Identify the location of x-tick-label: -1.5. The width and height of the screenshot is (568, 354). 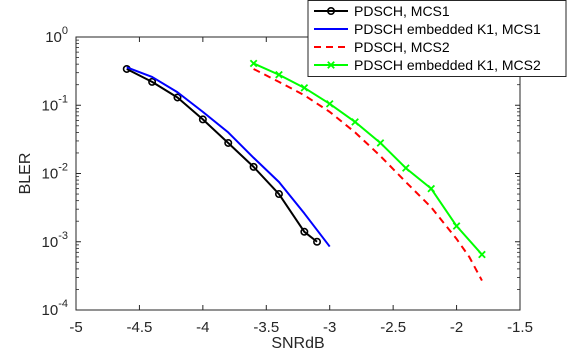
(520, 327).